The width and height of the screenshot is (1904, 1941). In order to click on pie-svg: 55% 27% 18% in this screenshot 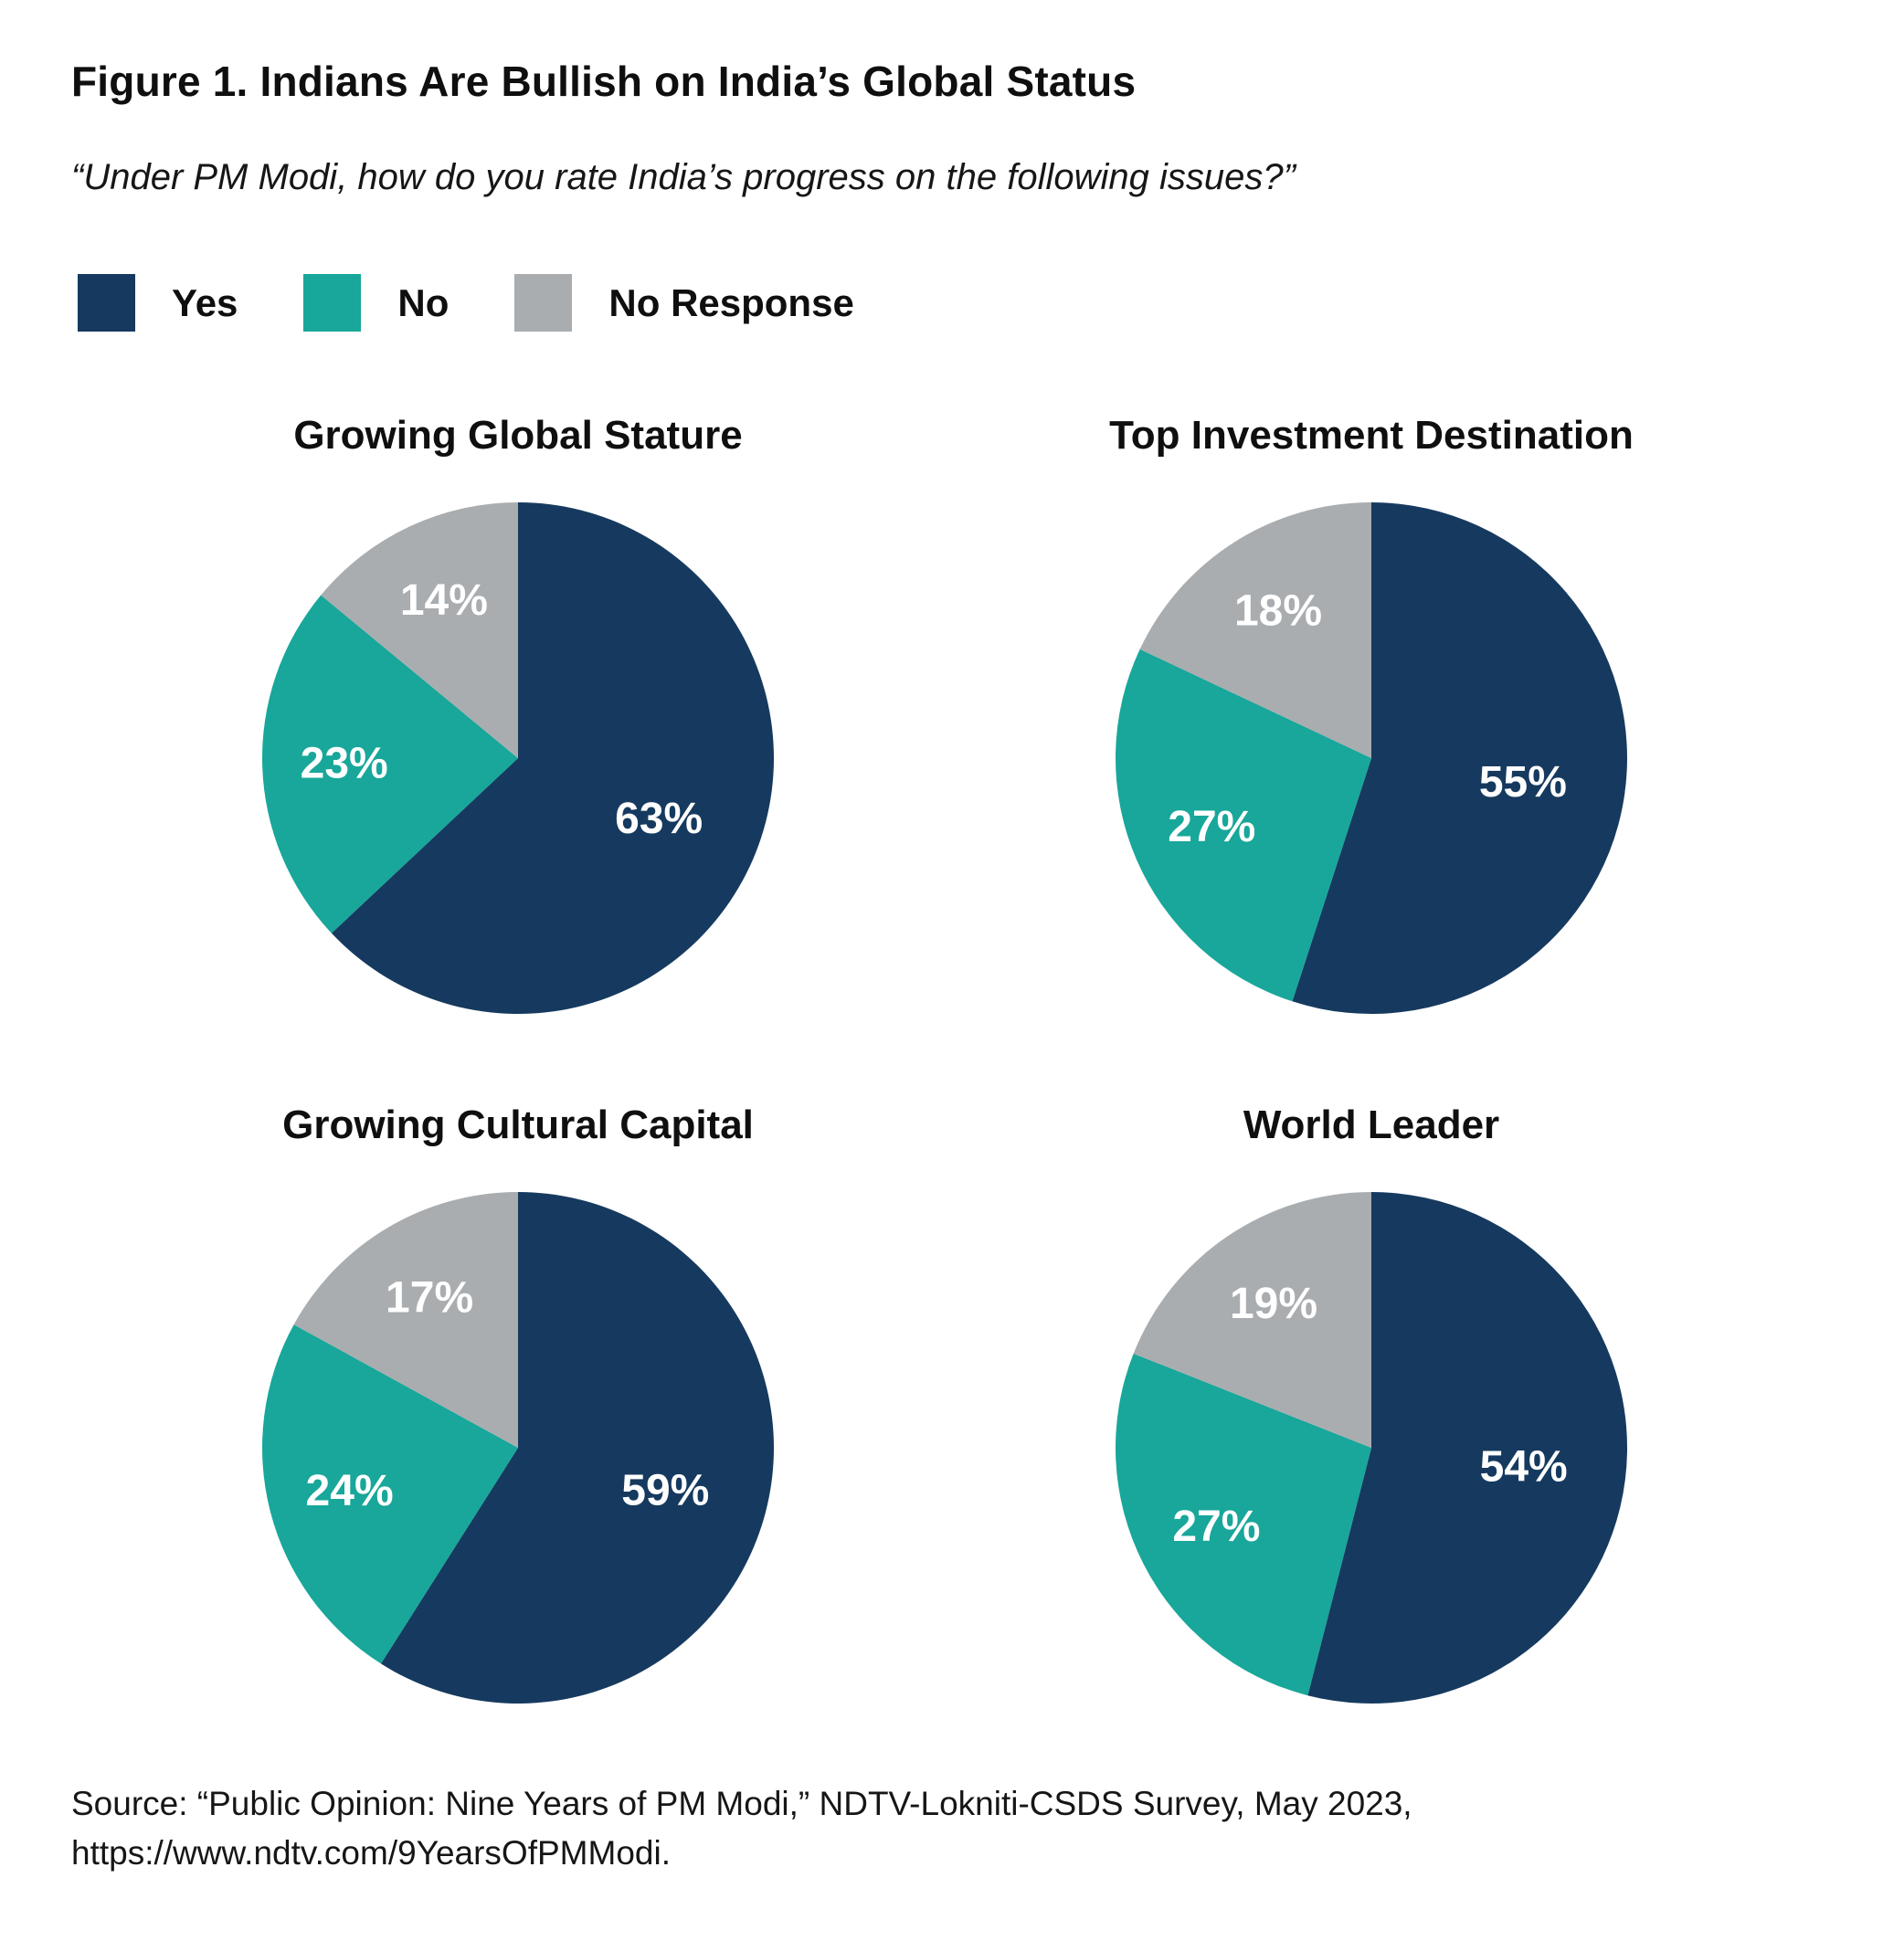, I will do `click(1371, 758)`.